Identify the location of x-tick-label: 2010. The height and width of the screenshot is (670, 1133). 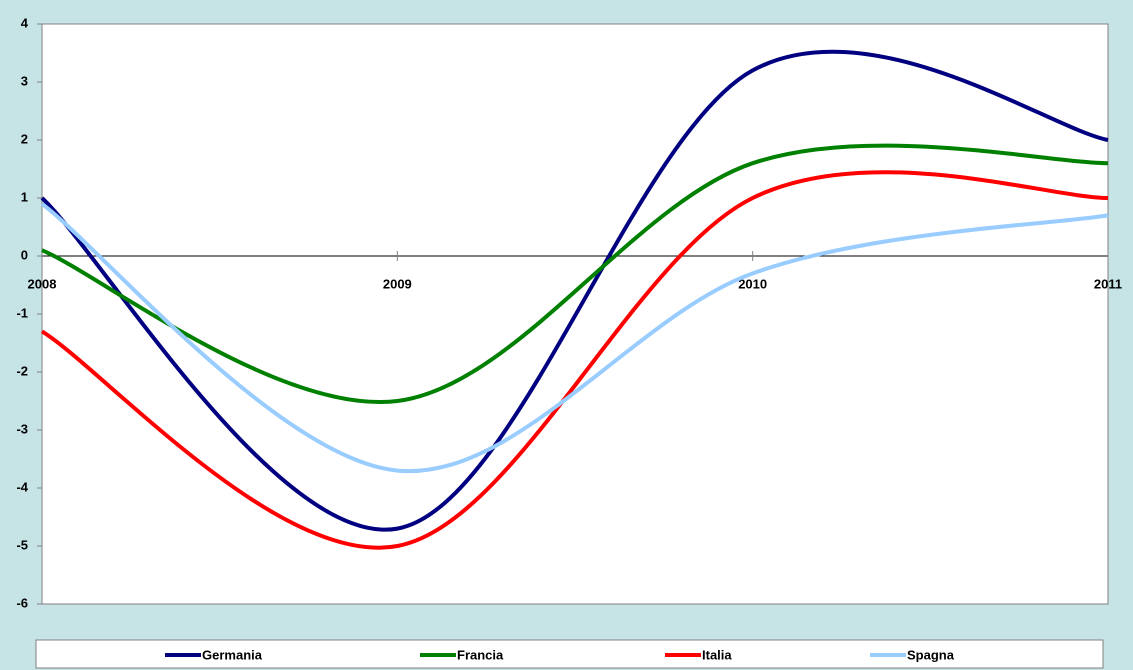
(752, 283).